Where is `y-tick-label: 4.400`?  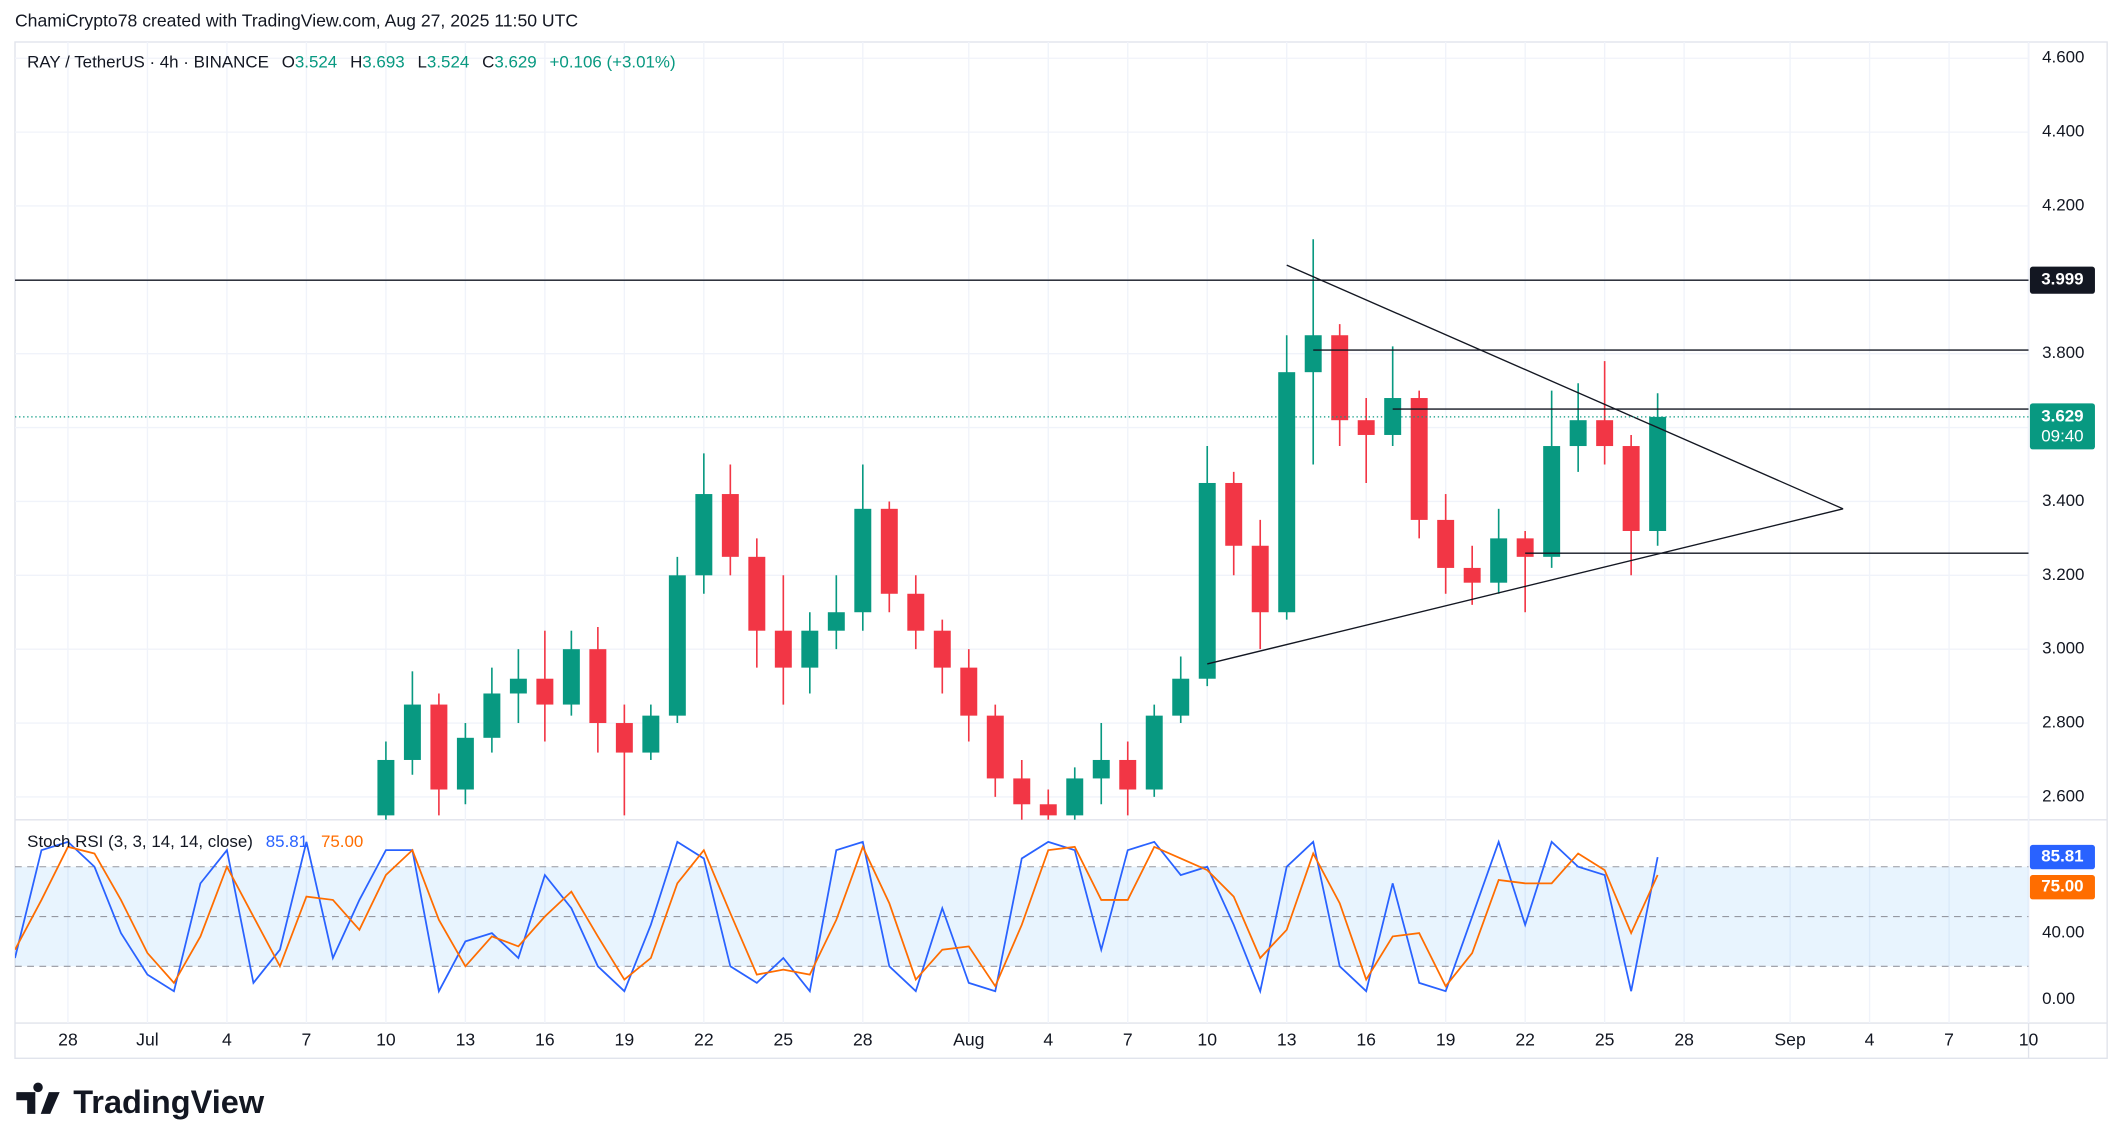 y-tick-label: 4.400 is located at coordinates (2063, 131).